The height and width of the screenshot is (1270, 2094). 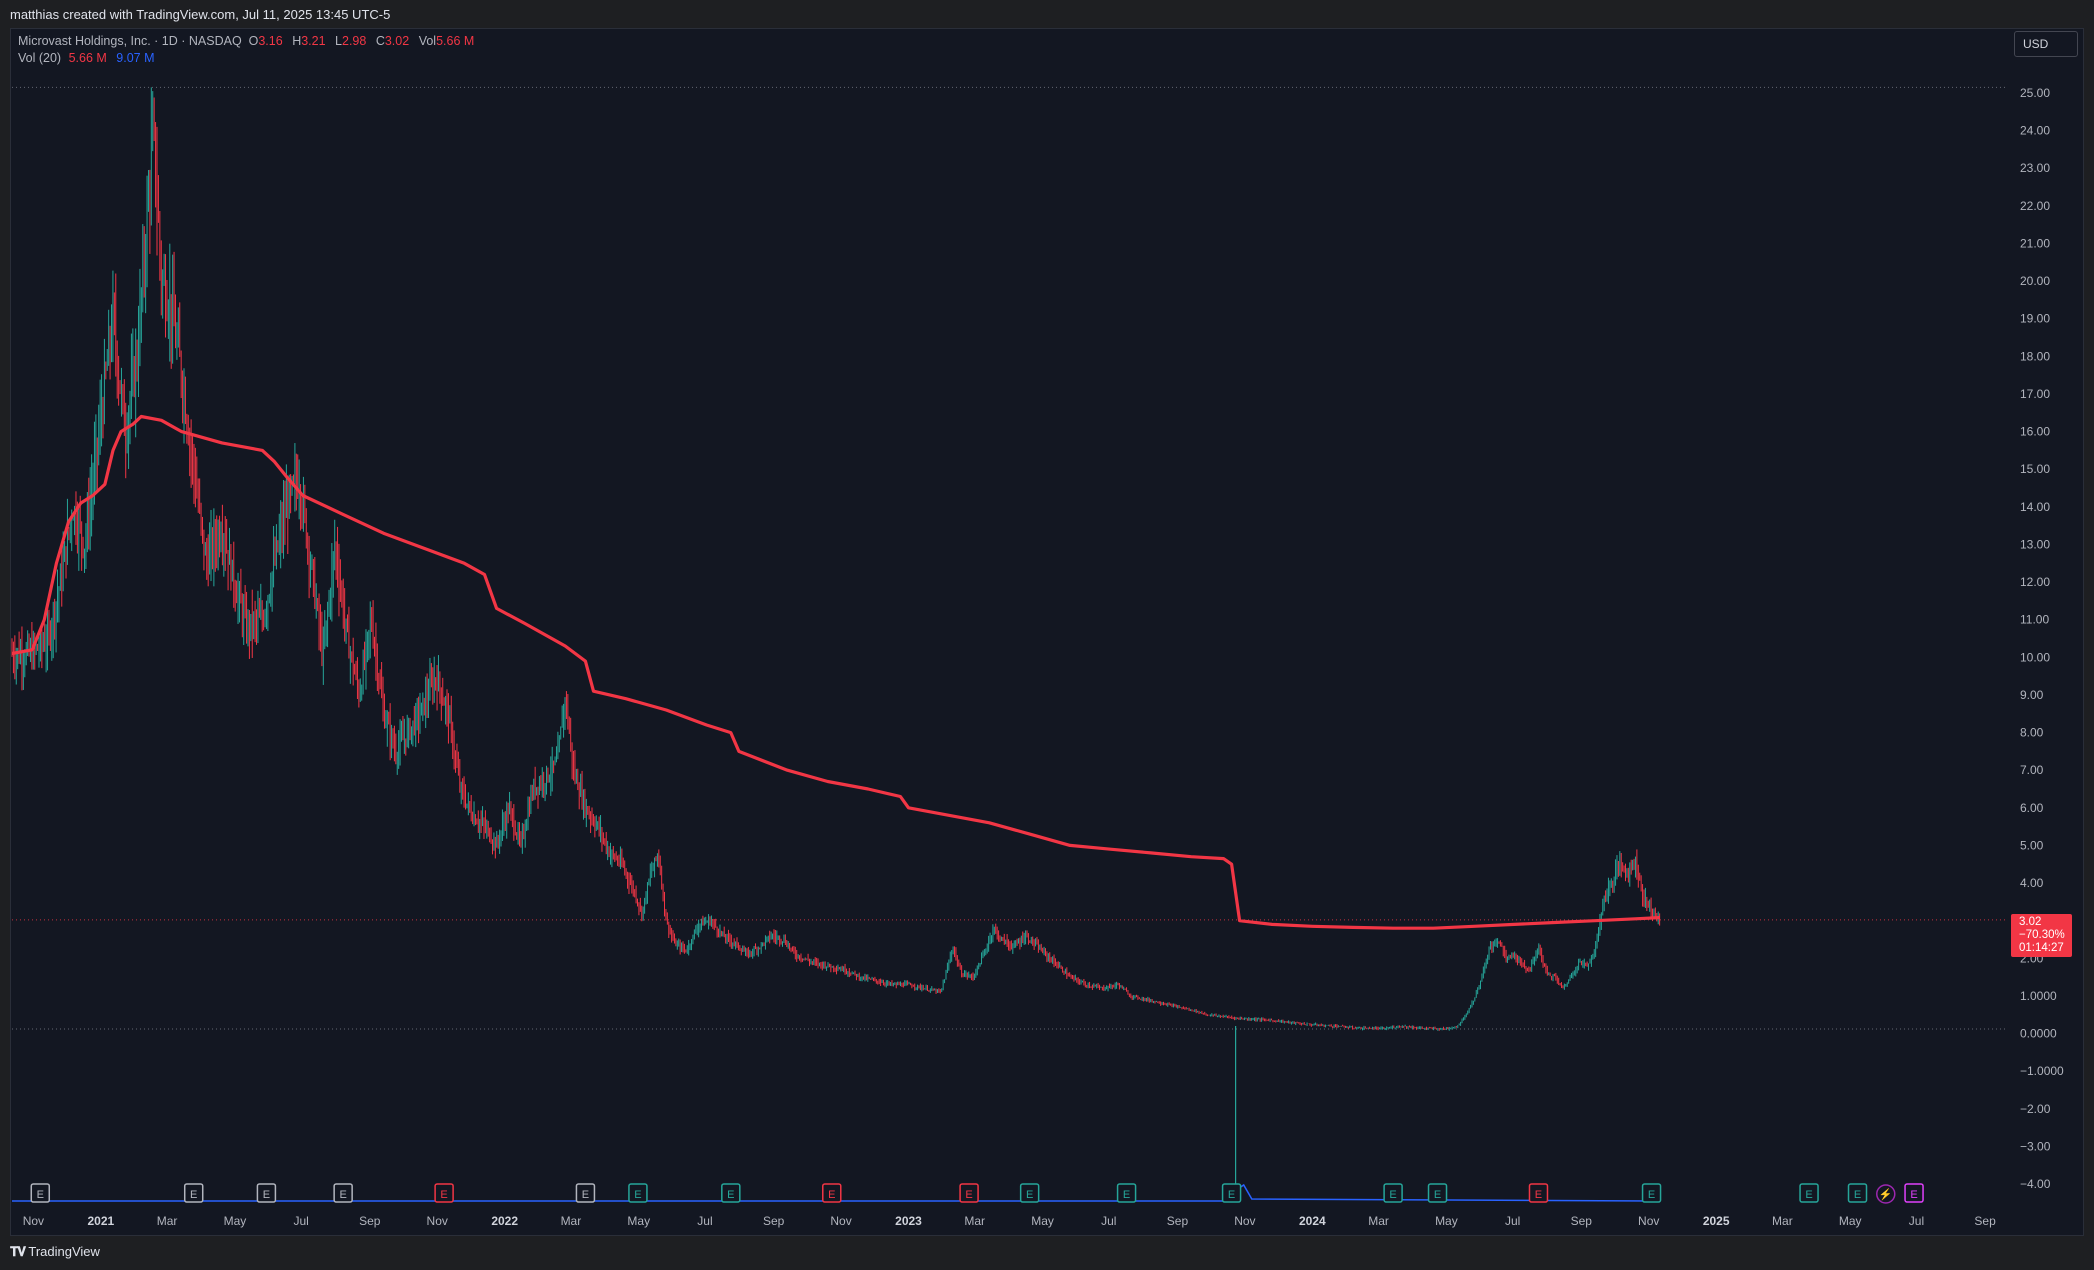 I want to click on price-tick-label: 21.00, so click(x=2035, y=243).